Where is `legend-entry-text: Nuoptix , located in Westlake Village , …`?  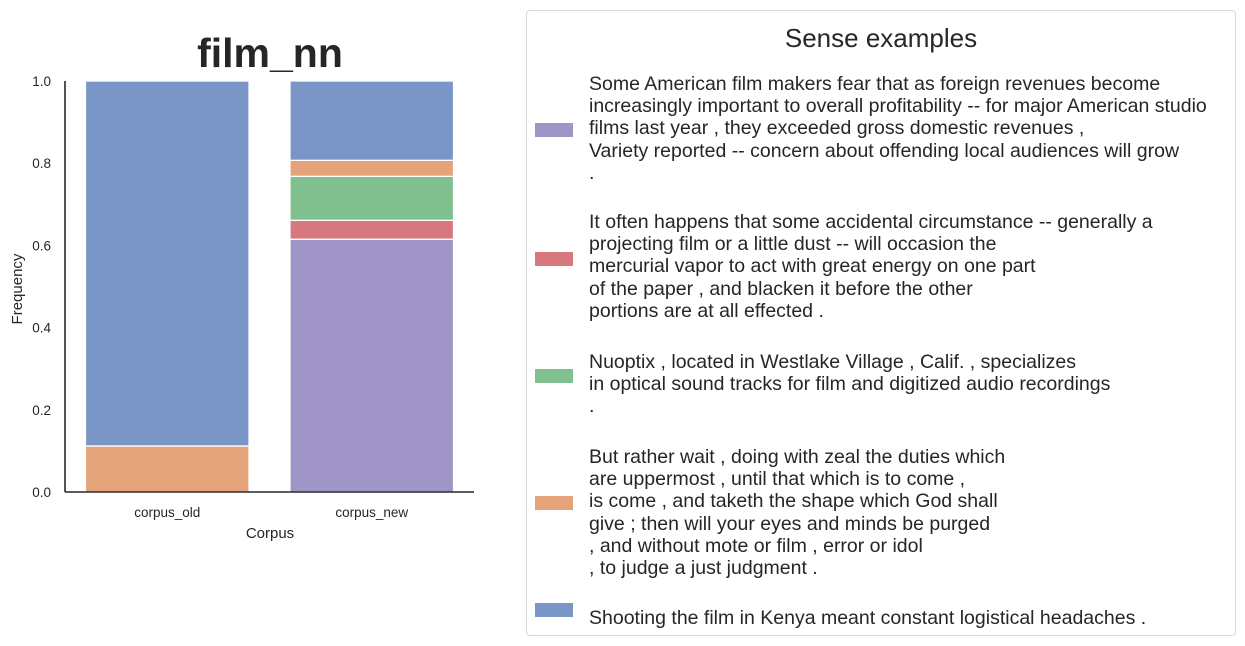 legend-entry-text: Nuoptix , located in Westlake Village , … is located at coordinates (850, 384).